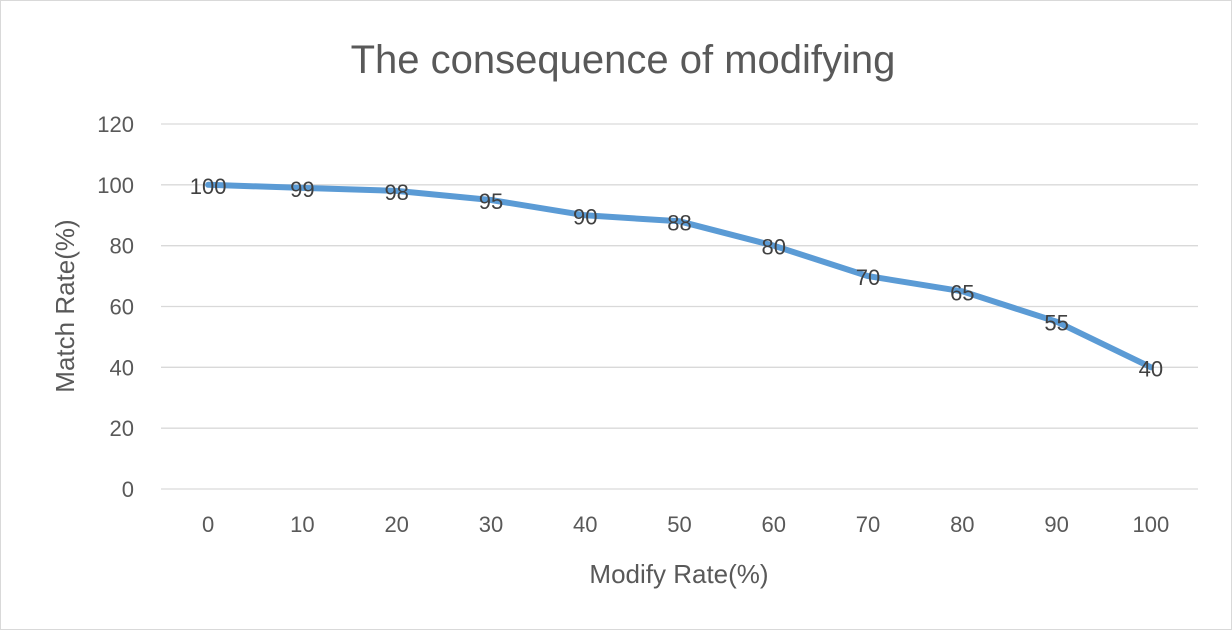 Image resolution: width=1232 pixels, height=631 pixels. I want to click on data-label: 100, so click(208, 186).